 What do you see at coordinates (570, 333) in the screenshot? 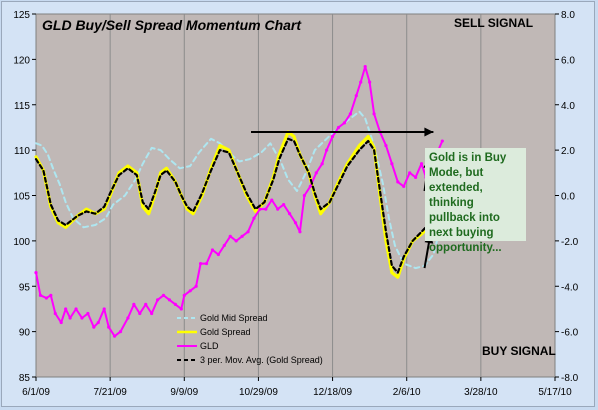
I see `right-y-tick-label: -6.0` at bounding box center [570, 333].